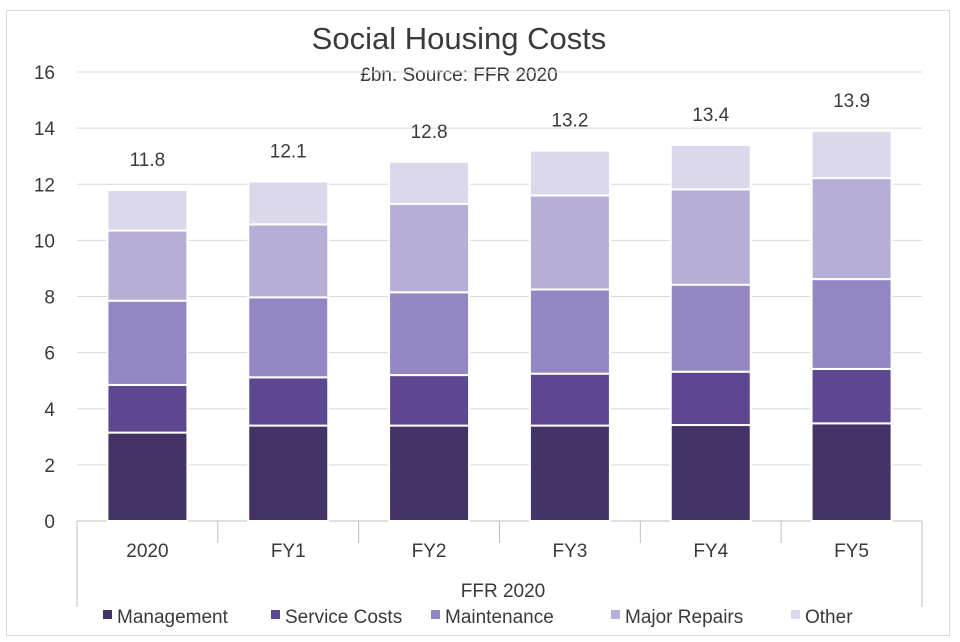  I want to click on y-tick-label: 8, so click(49, 298).